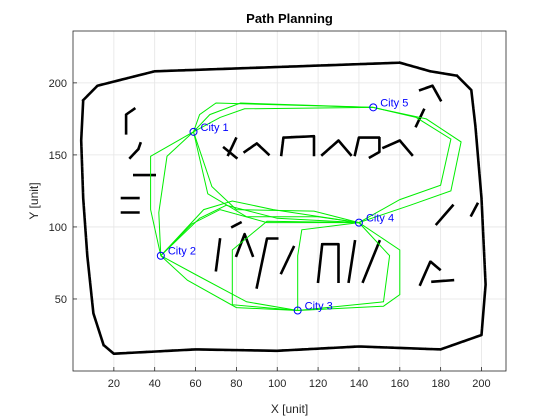 Image resolution: width=560 pixels, height=420 pixels. What do you see at coordinates (236, 384) in the screenshot?
I see `x-tick-label: 80` at bounding box center [236, 384].